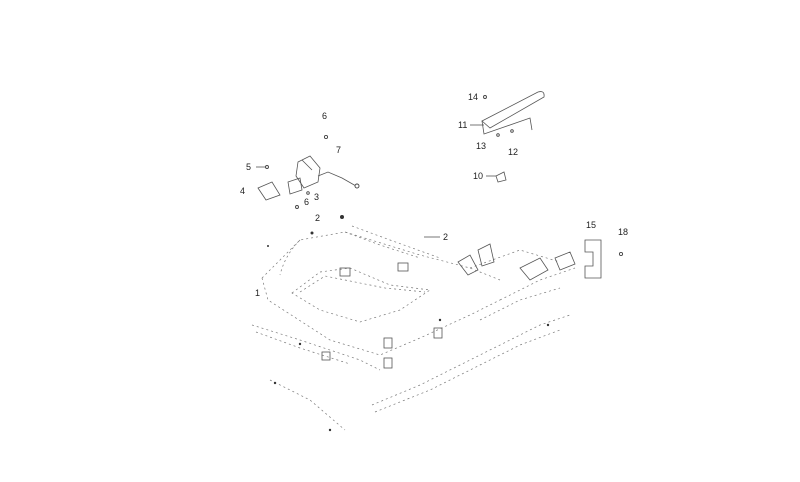 This screenshot has height=482, width=800. I want to click on callout-2a: 2, so click(317, 218).